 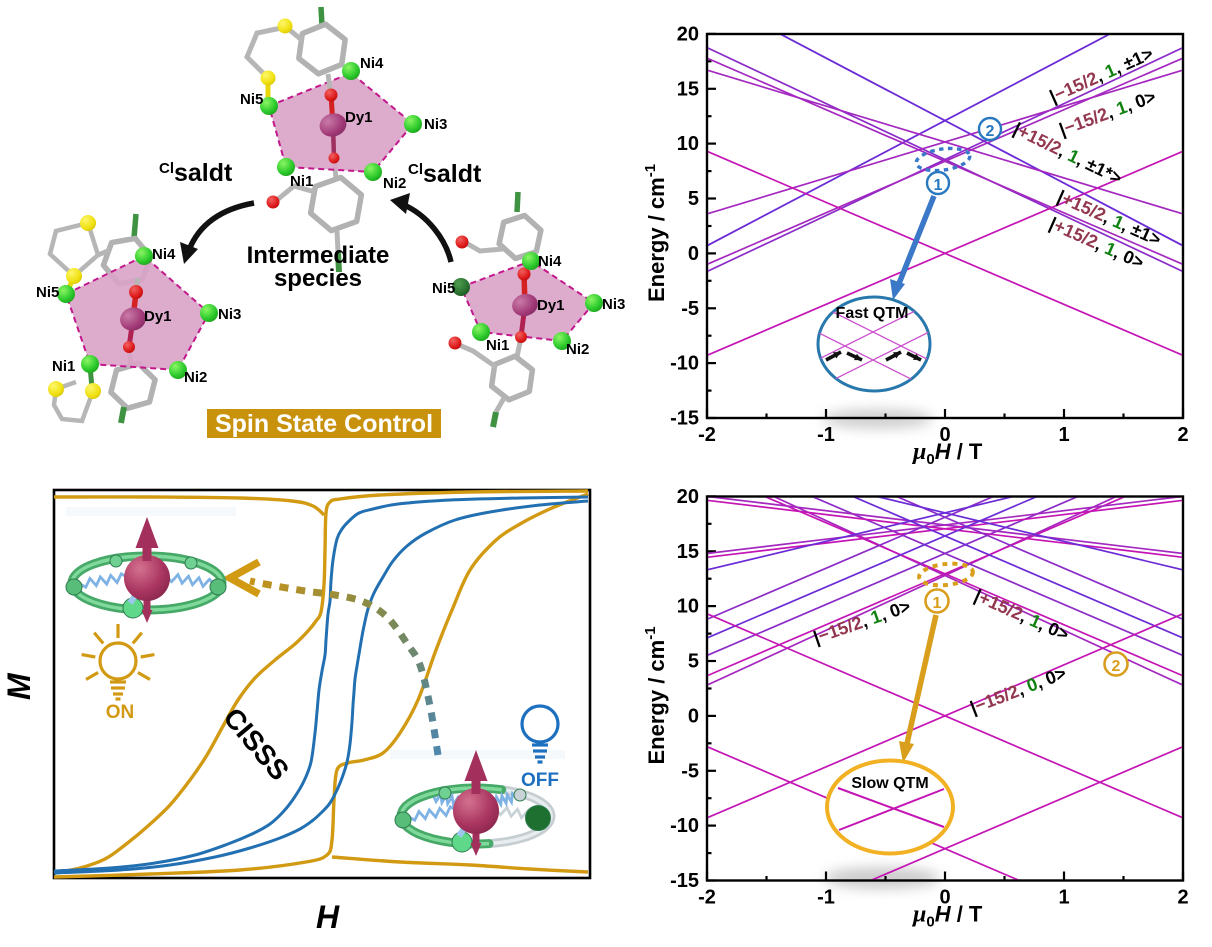 I want to click on svg-text: |+15/2, 1, 0>, so click(x=1021, y=614).